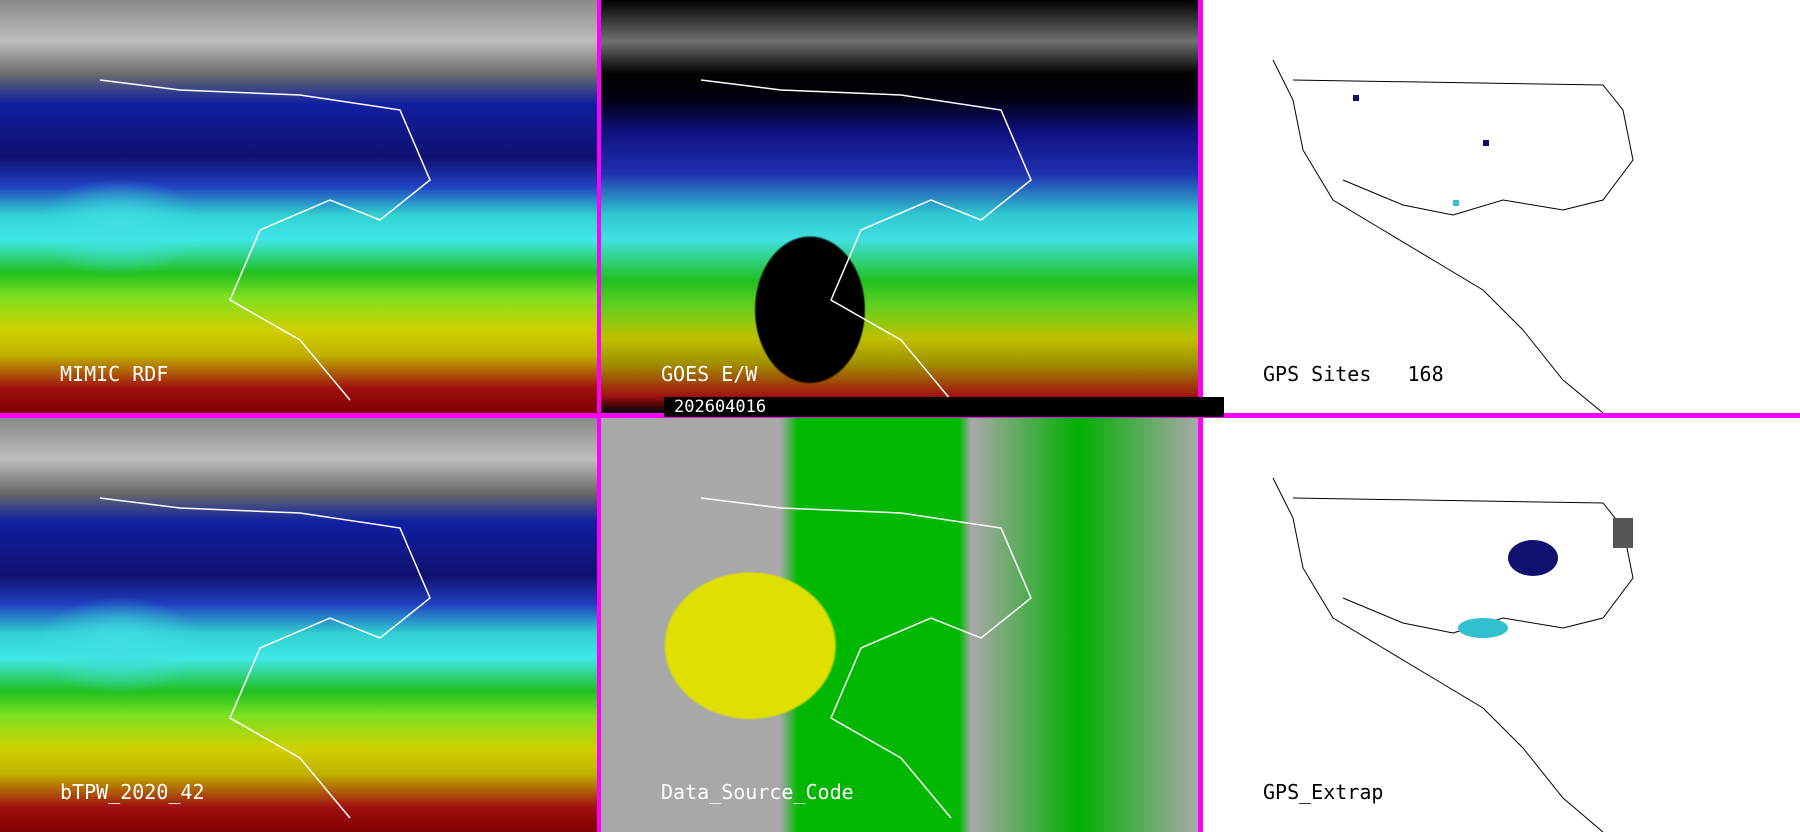 This screenshot has width=1800, height=832. What do you see at coordinates (757, 792) in the screenshot?
I see `panel-label: Data_Source_Code` at bounding box center [757, 792].